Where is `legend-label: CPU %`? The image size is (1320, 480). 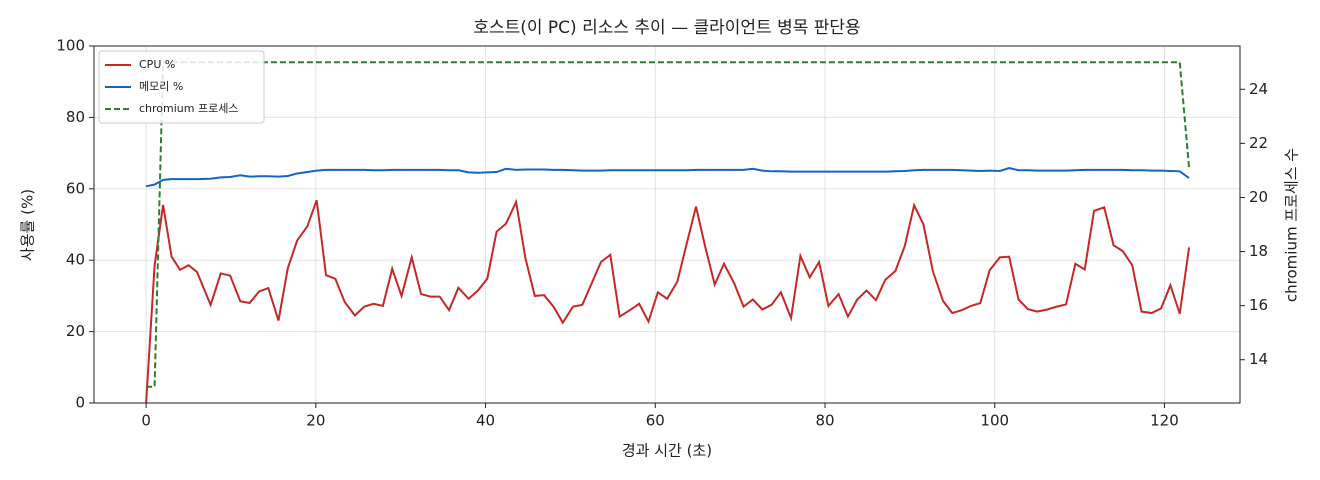
legend-label: CPU % is located at coordinates (157, 64).